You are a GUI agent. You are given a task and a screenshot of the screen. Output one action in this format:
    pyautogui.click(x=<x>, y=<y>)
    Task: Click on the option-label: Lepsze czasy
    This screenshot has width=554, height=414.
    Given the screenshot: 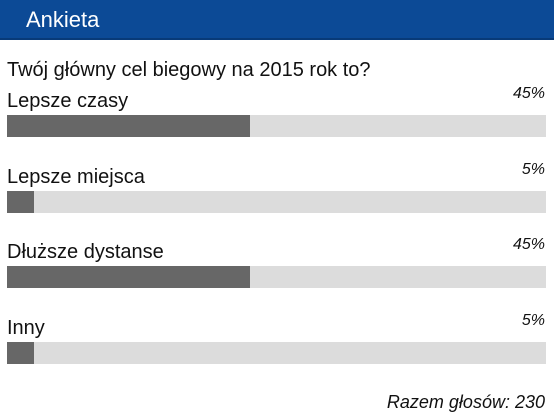 What is the action you would take?
    pyautogui.click(x=68, y=101)
    